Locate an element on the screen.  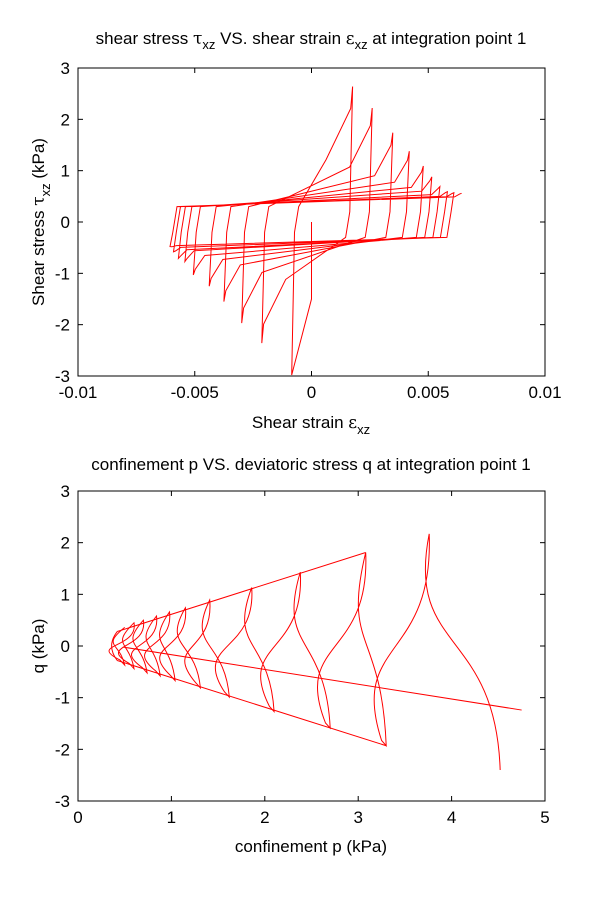
plot1-xlabel: Shear strain εxz is located at coordinates (311, 425).